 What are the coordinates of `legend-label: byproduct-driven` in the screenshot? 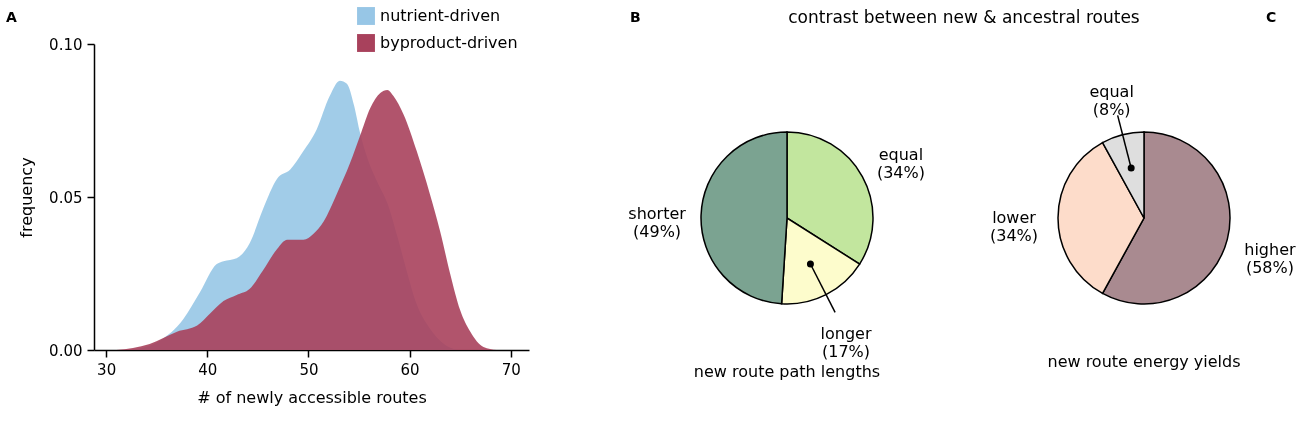 It's located at (449, 42).